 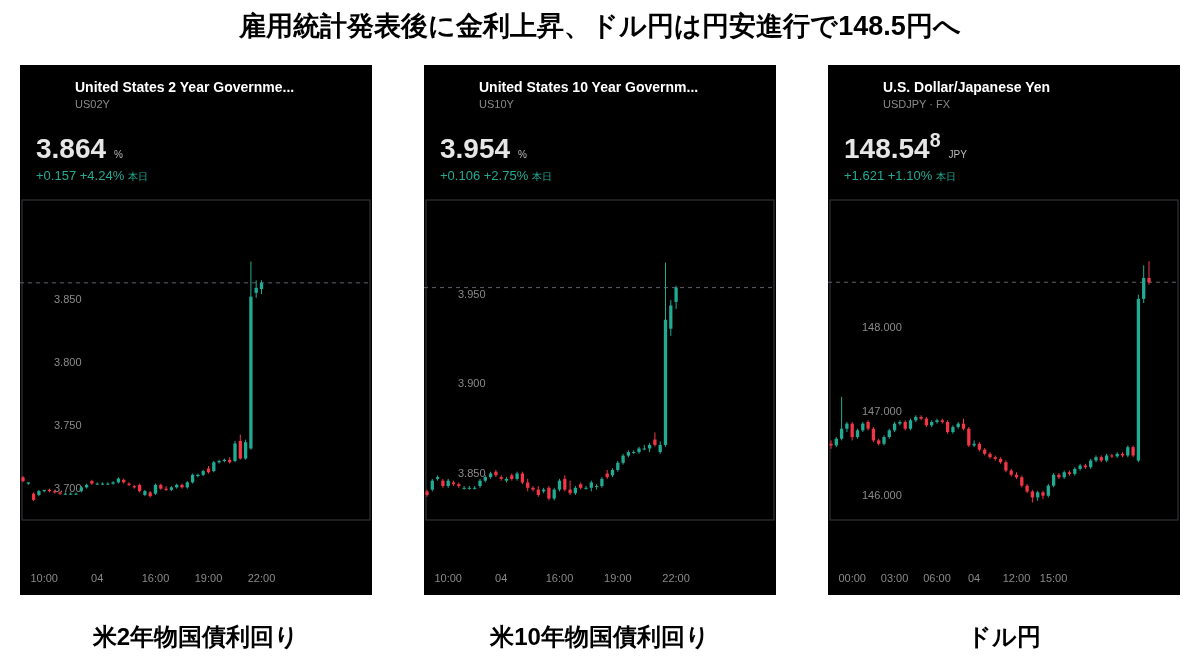 What do you see at coordinates (882, 410) in the screenshot?
I see `y-tick-label: 147.000` at bounding box center [882, 410].